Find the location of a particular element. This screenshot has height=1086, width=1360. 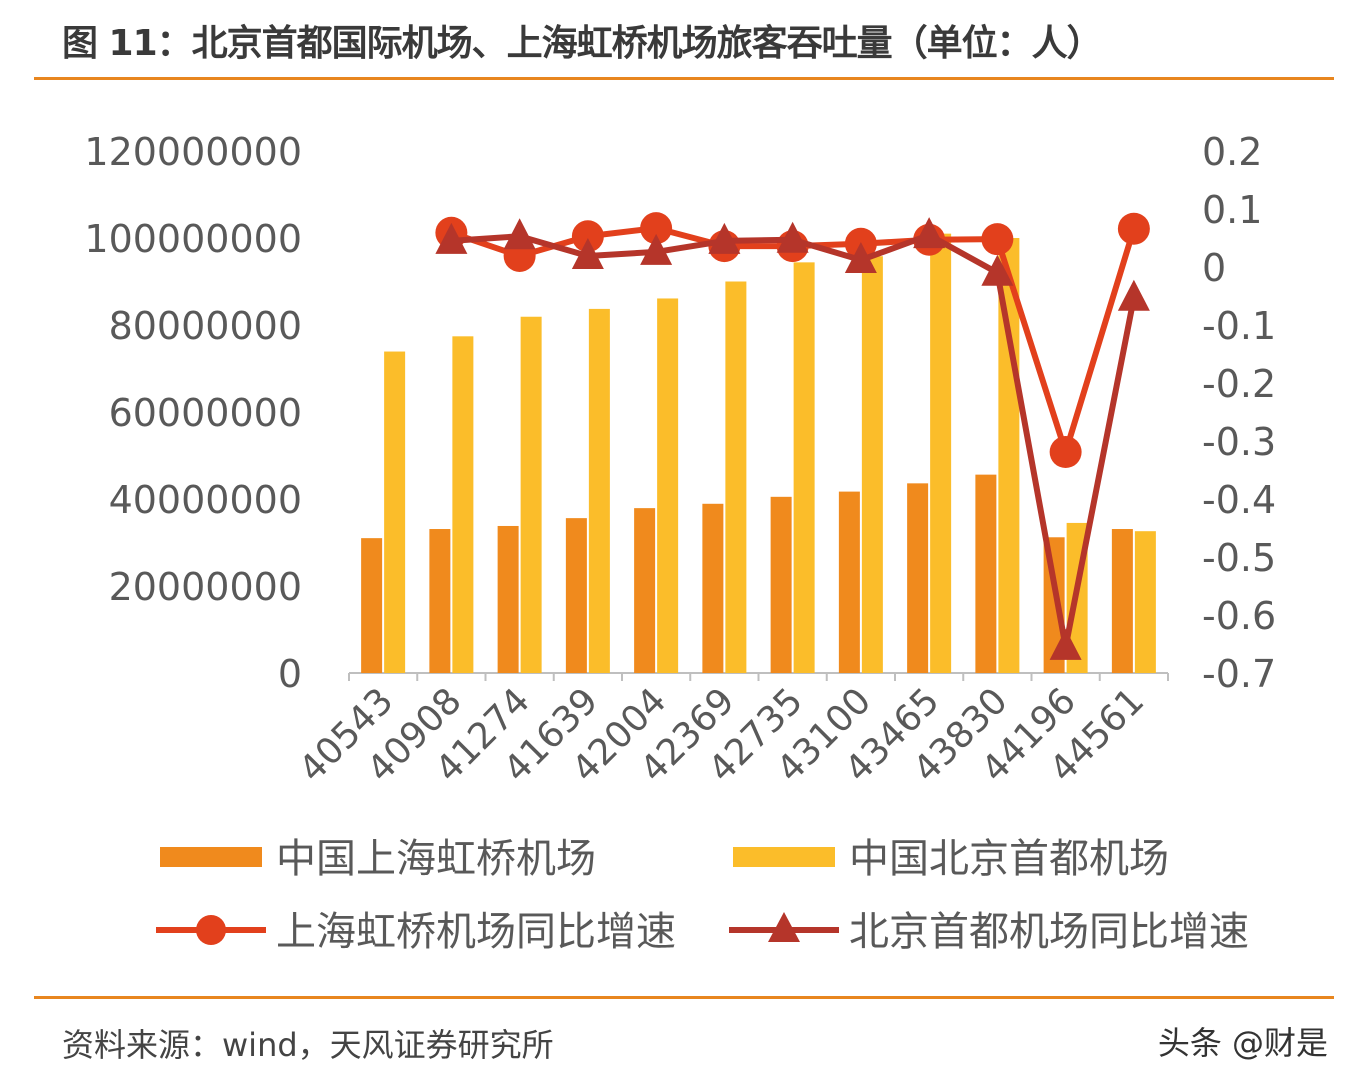

y-left-tick: 80000000 is located at coordinates (205, 326).